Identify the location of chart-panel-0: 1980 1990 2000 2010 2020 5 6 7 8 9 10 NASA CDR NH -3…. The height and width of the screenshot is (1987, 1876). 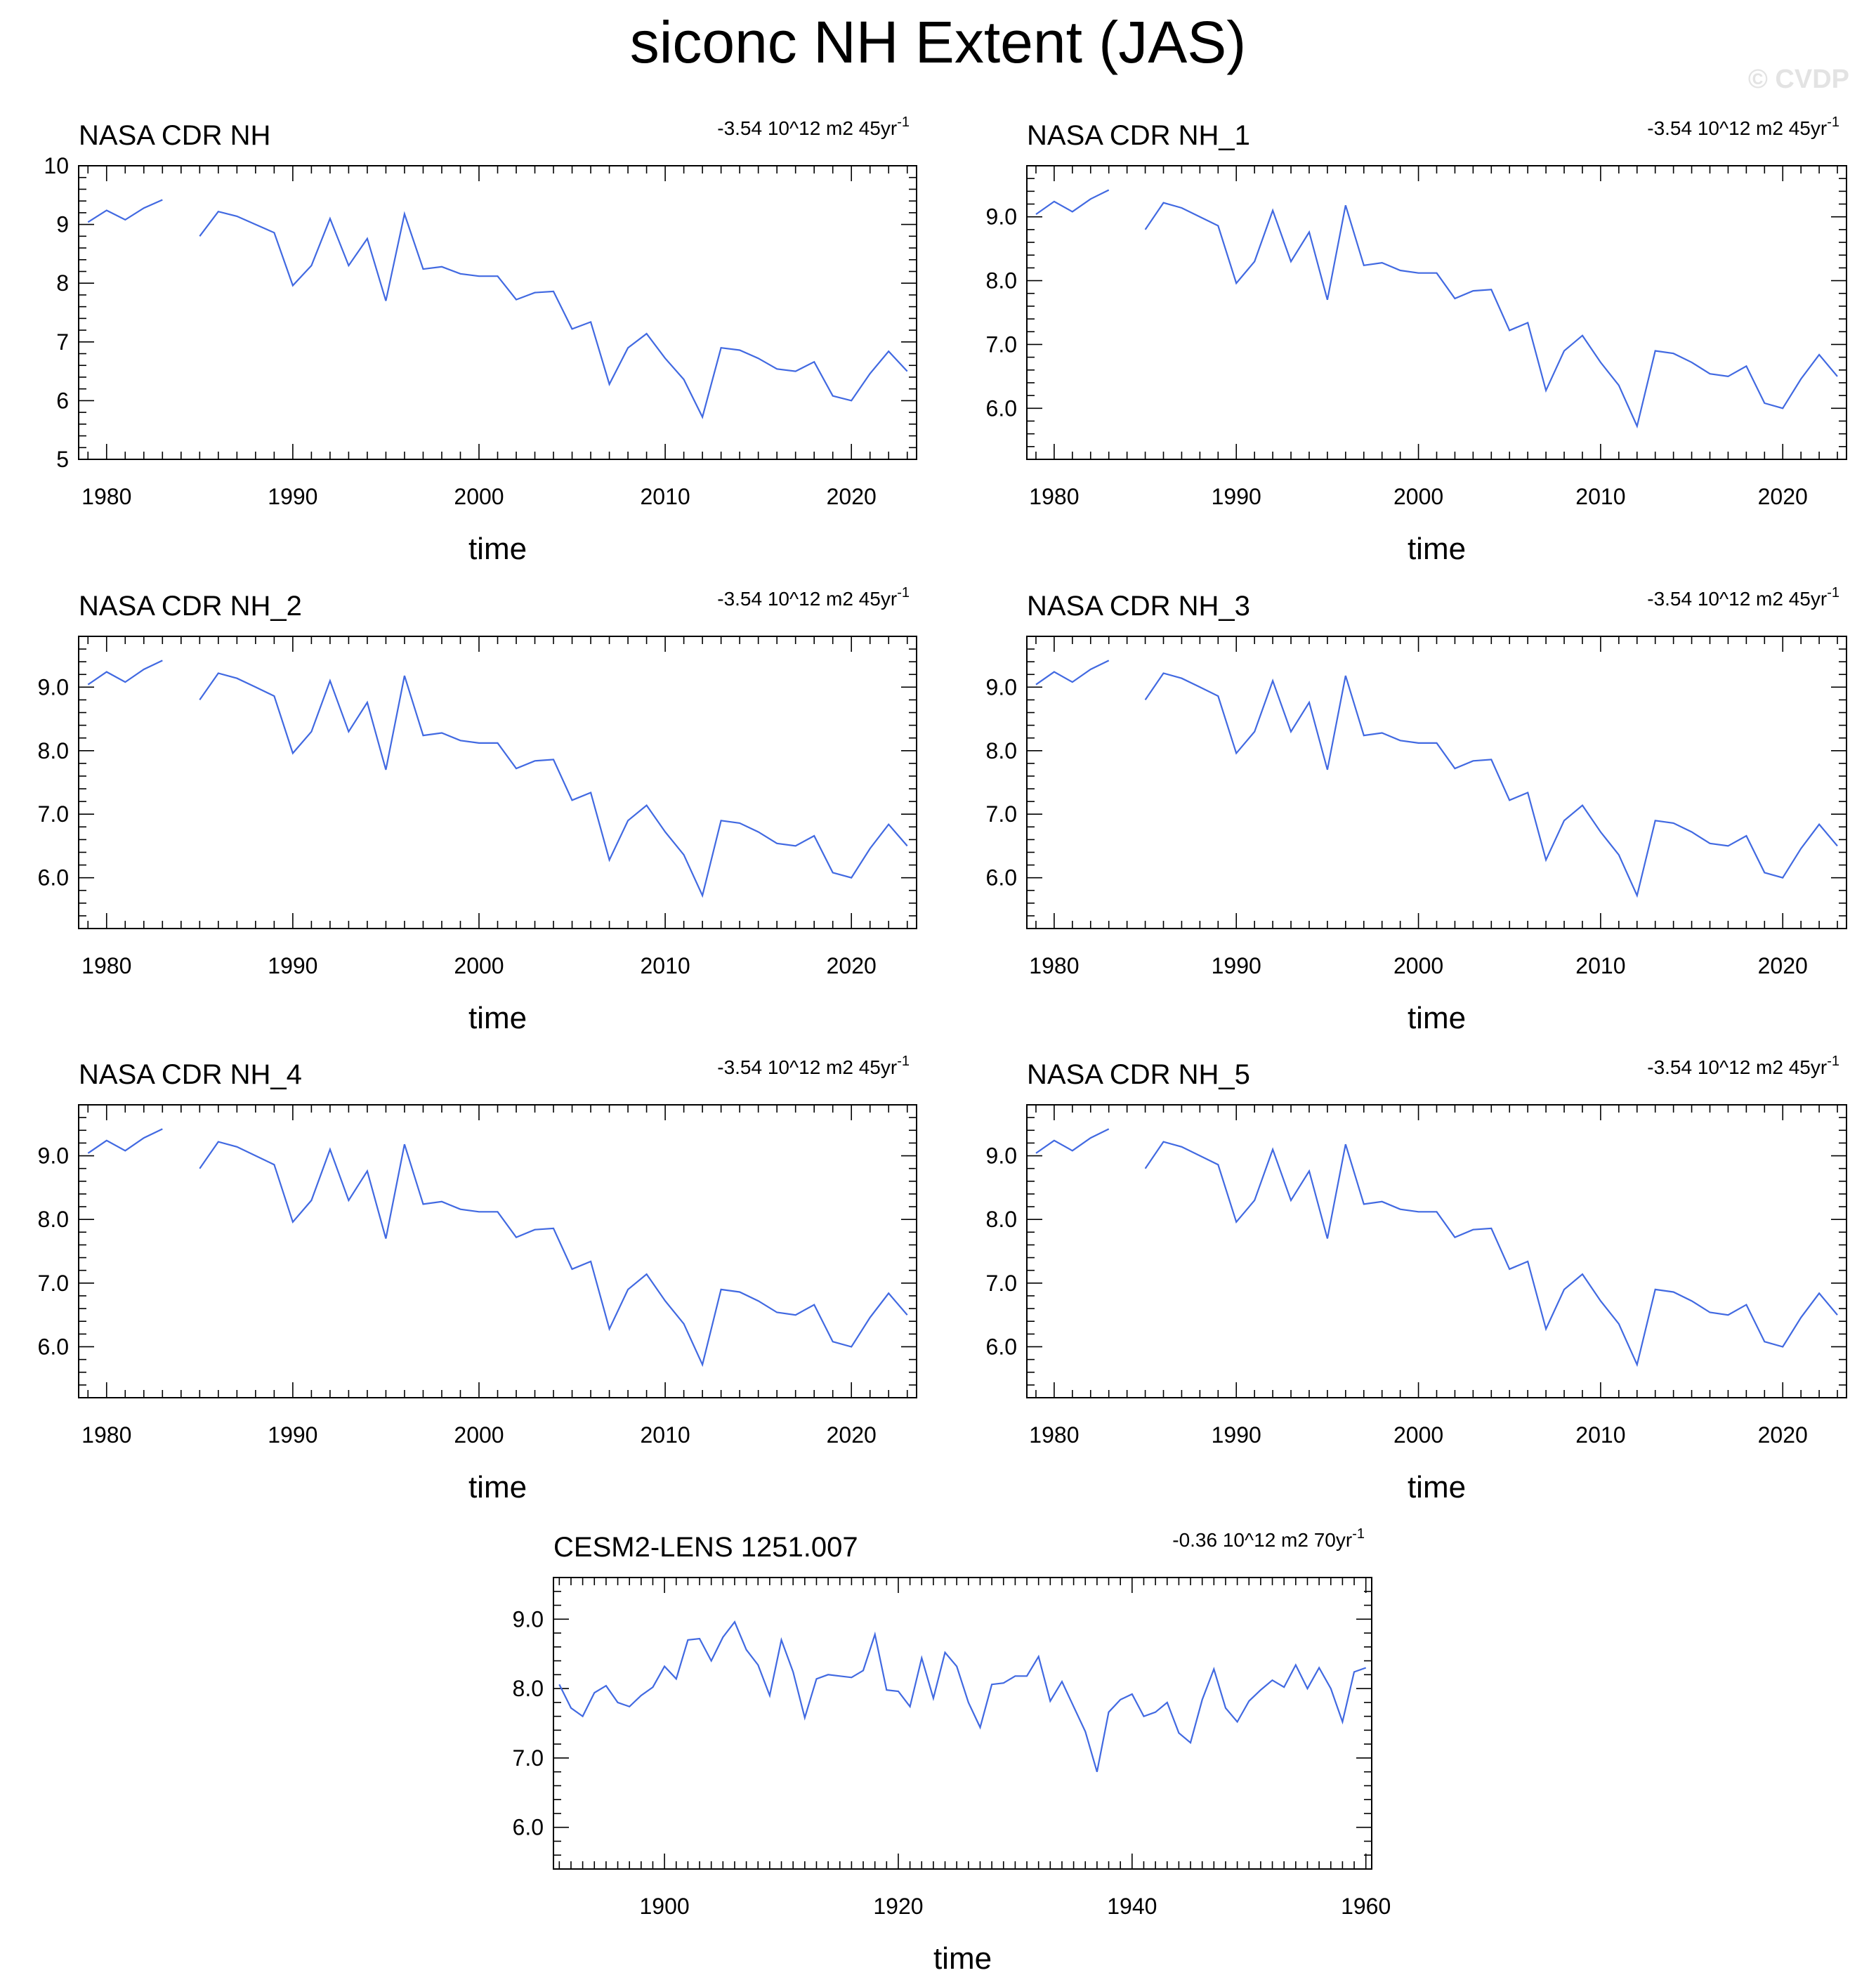
(480, 340).